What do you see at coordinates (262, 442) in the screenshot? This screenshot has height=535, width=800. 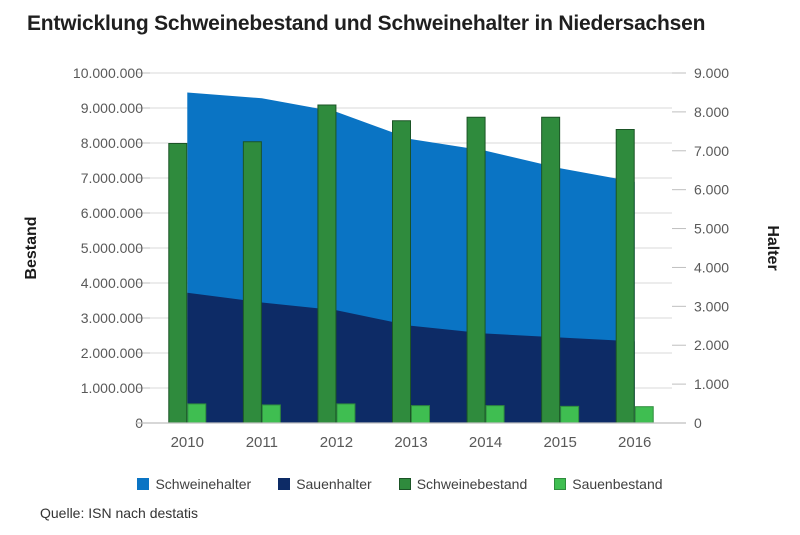 I see `svg-text: 2011` at bounding box center [262, 442].